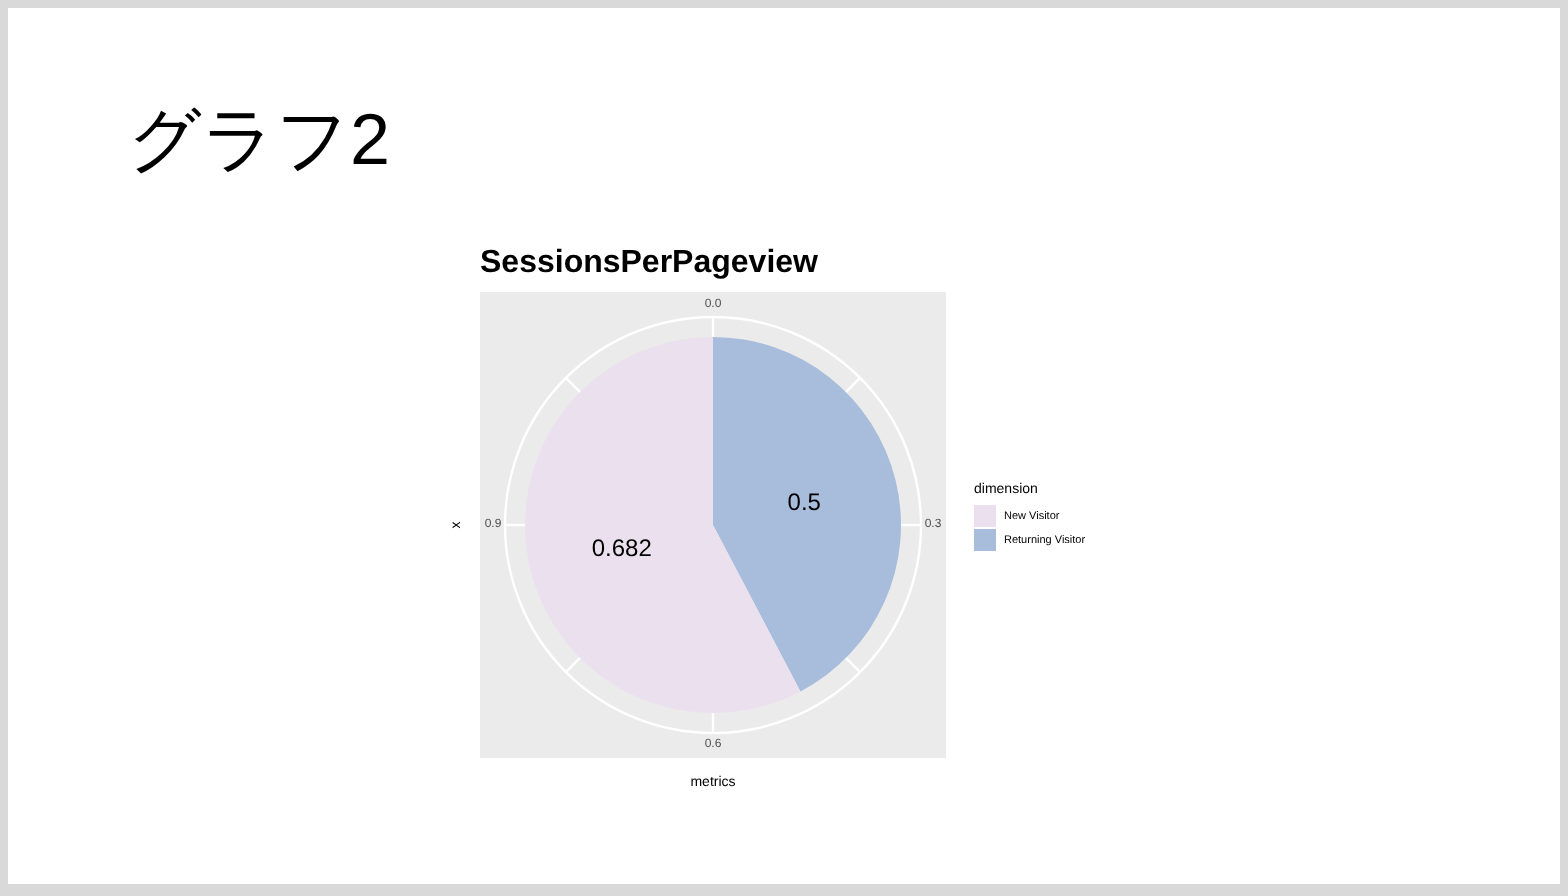 This screenshot has height=896, width=1568. I want to click on chart-title: グラフ2, so click(259, 139).